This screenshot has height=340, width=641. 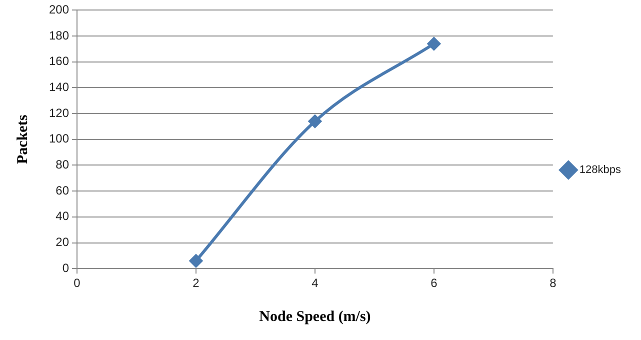 I want to click on y-tick-label: 120, so click(x=59, y=113).